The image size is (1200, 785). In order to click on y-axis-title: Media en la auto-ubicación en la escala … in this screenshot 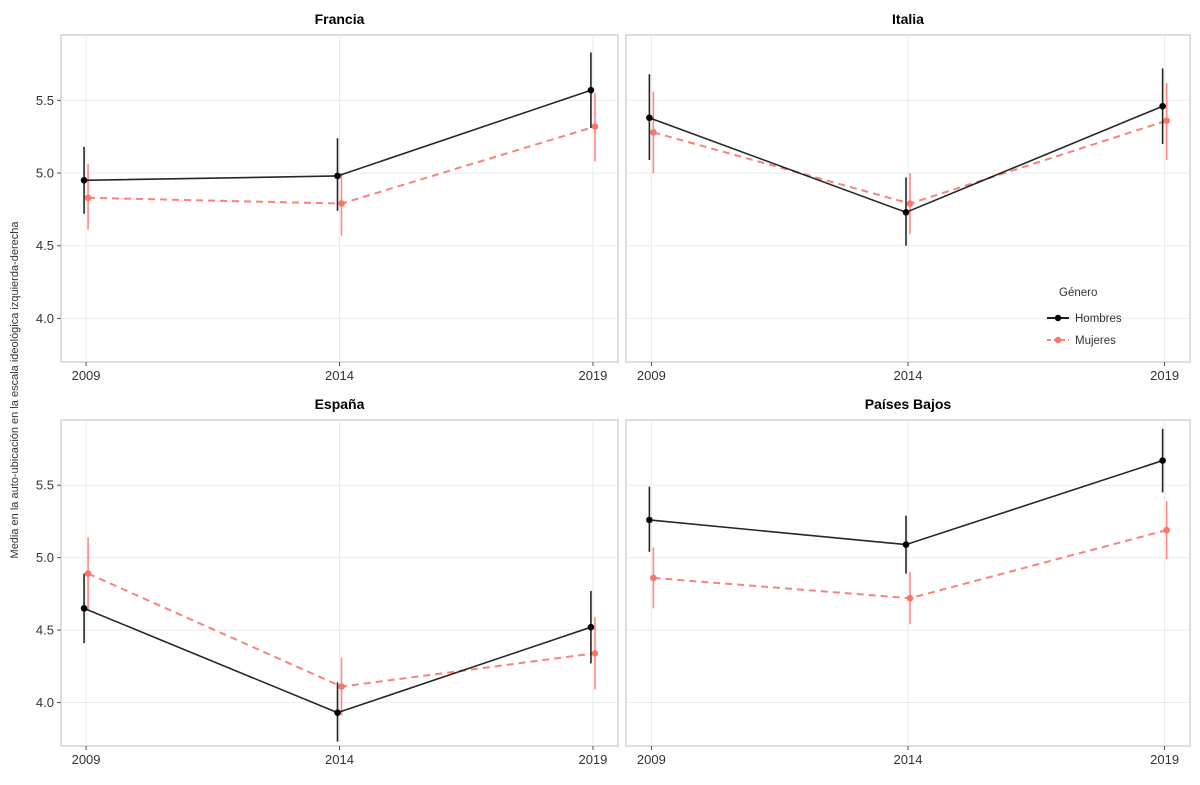, I will do `click(15, 390)`.